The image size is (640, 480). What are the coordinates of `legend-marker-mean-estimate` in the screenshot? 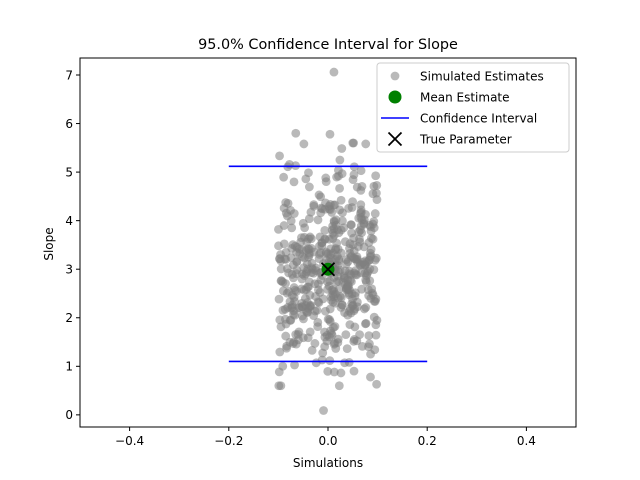 It's located at (395, 97).